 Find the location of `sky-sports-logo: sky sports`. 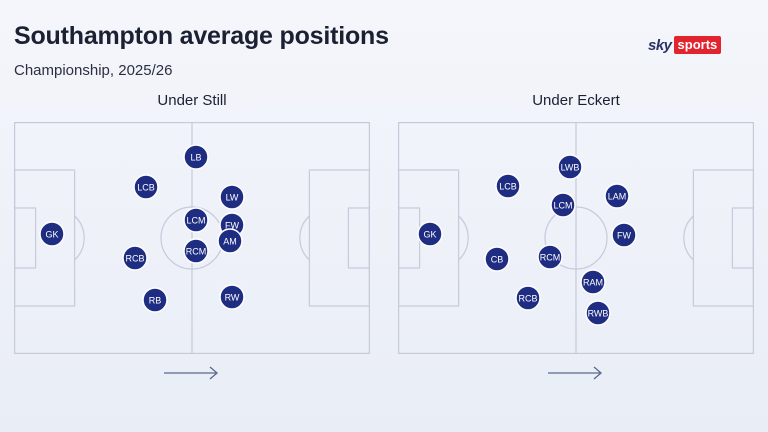

sky-sports-logo: sky sports is located at coordinates (685, 45).